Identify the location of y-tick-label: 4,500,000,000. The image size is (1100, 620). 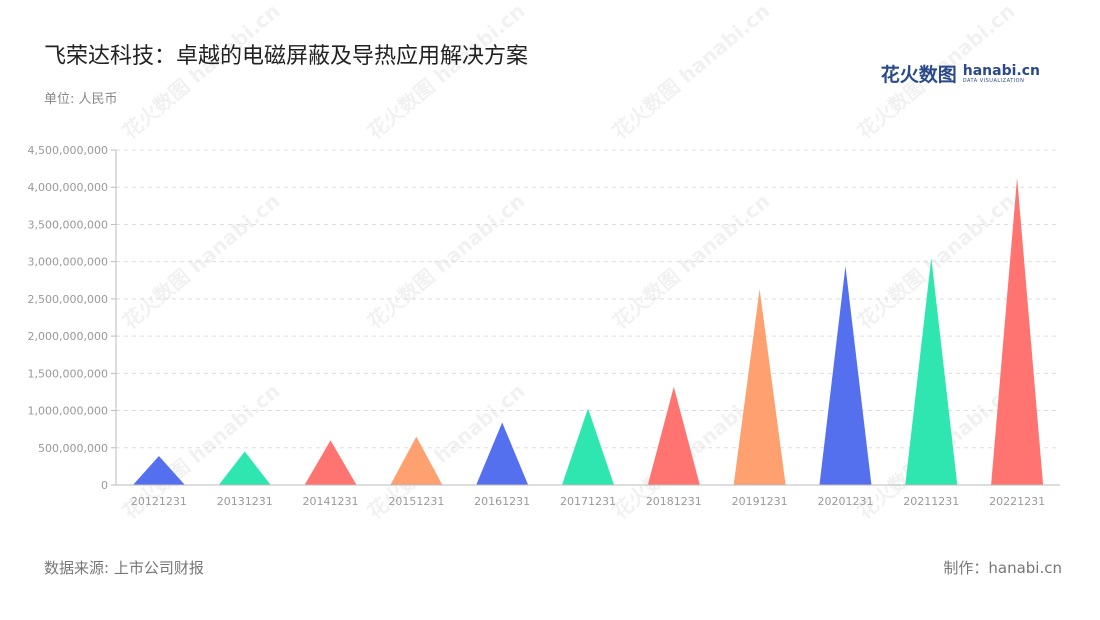
(68, 150).